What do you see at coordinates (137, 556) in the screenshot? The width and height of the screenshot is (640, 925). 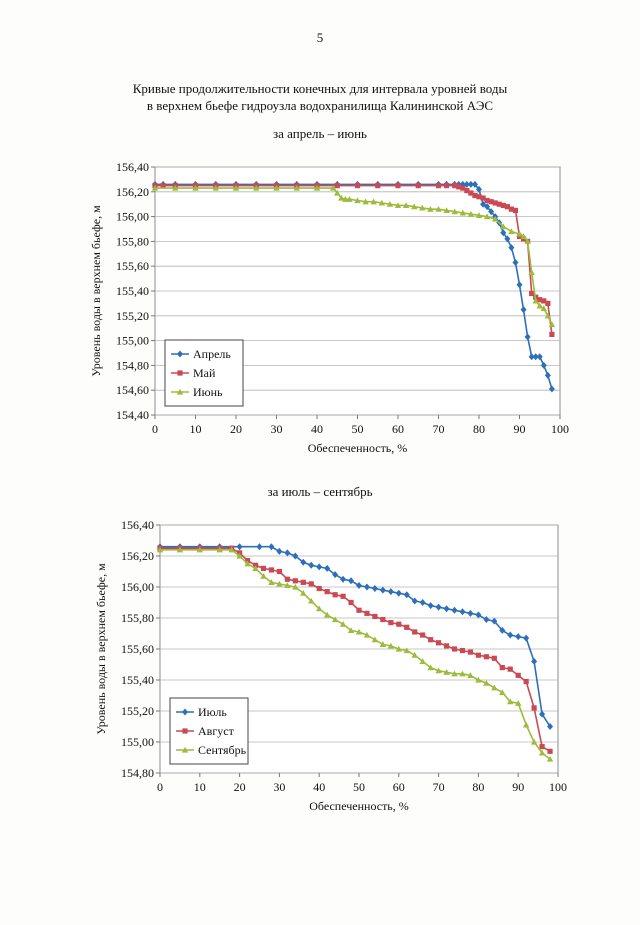 I see `chart-2-y-tick-label: 156,20` at bounding box center [137, 556].